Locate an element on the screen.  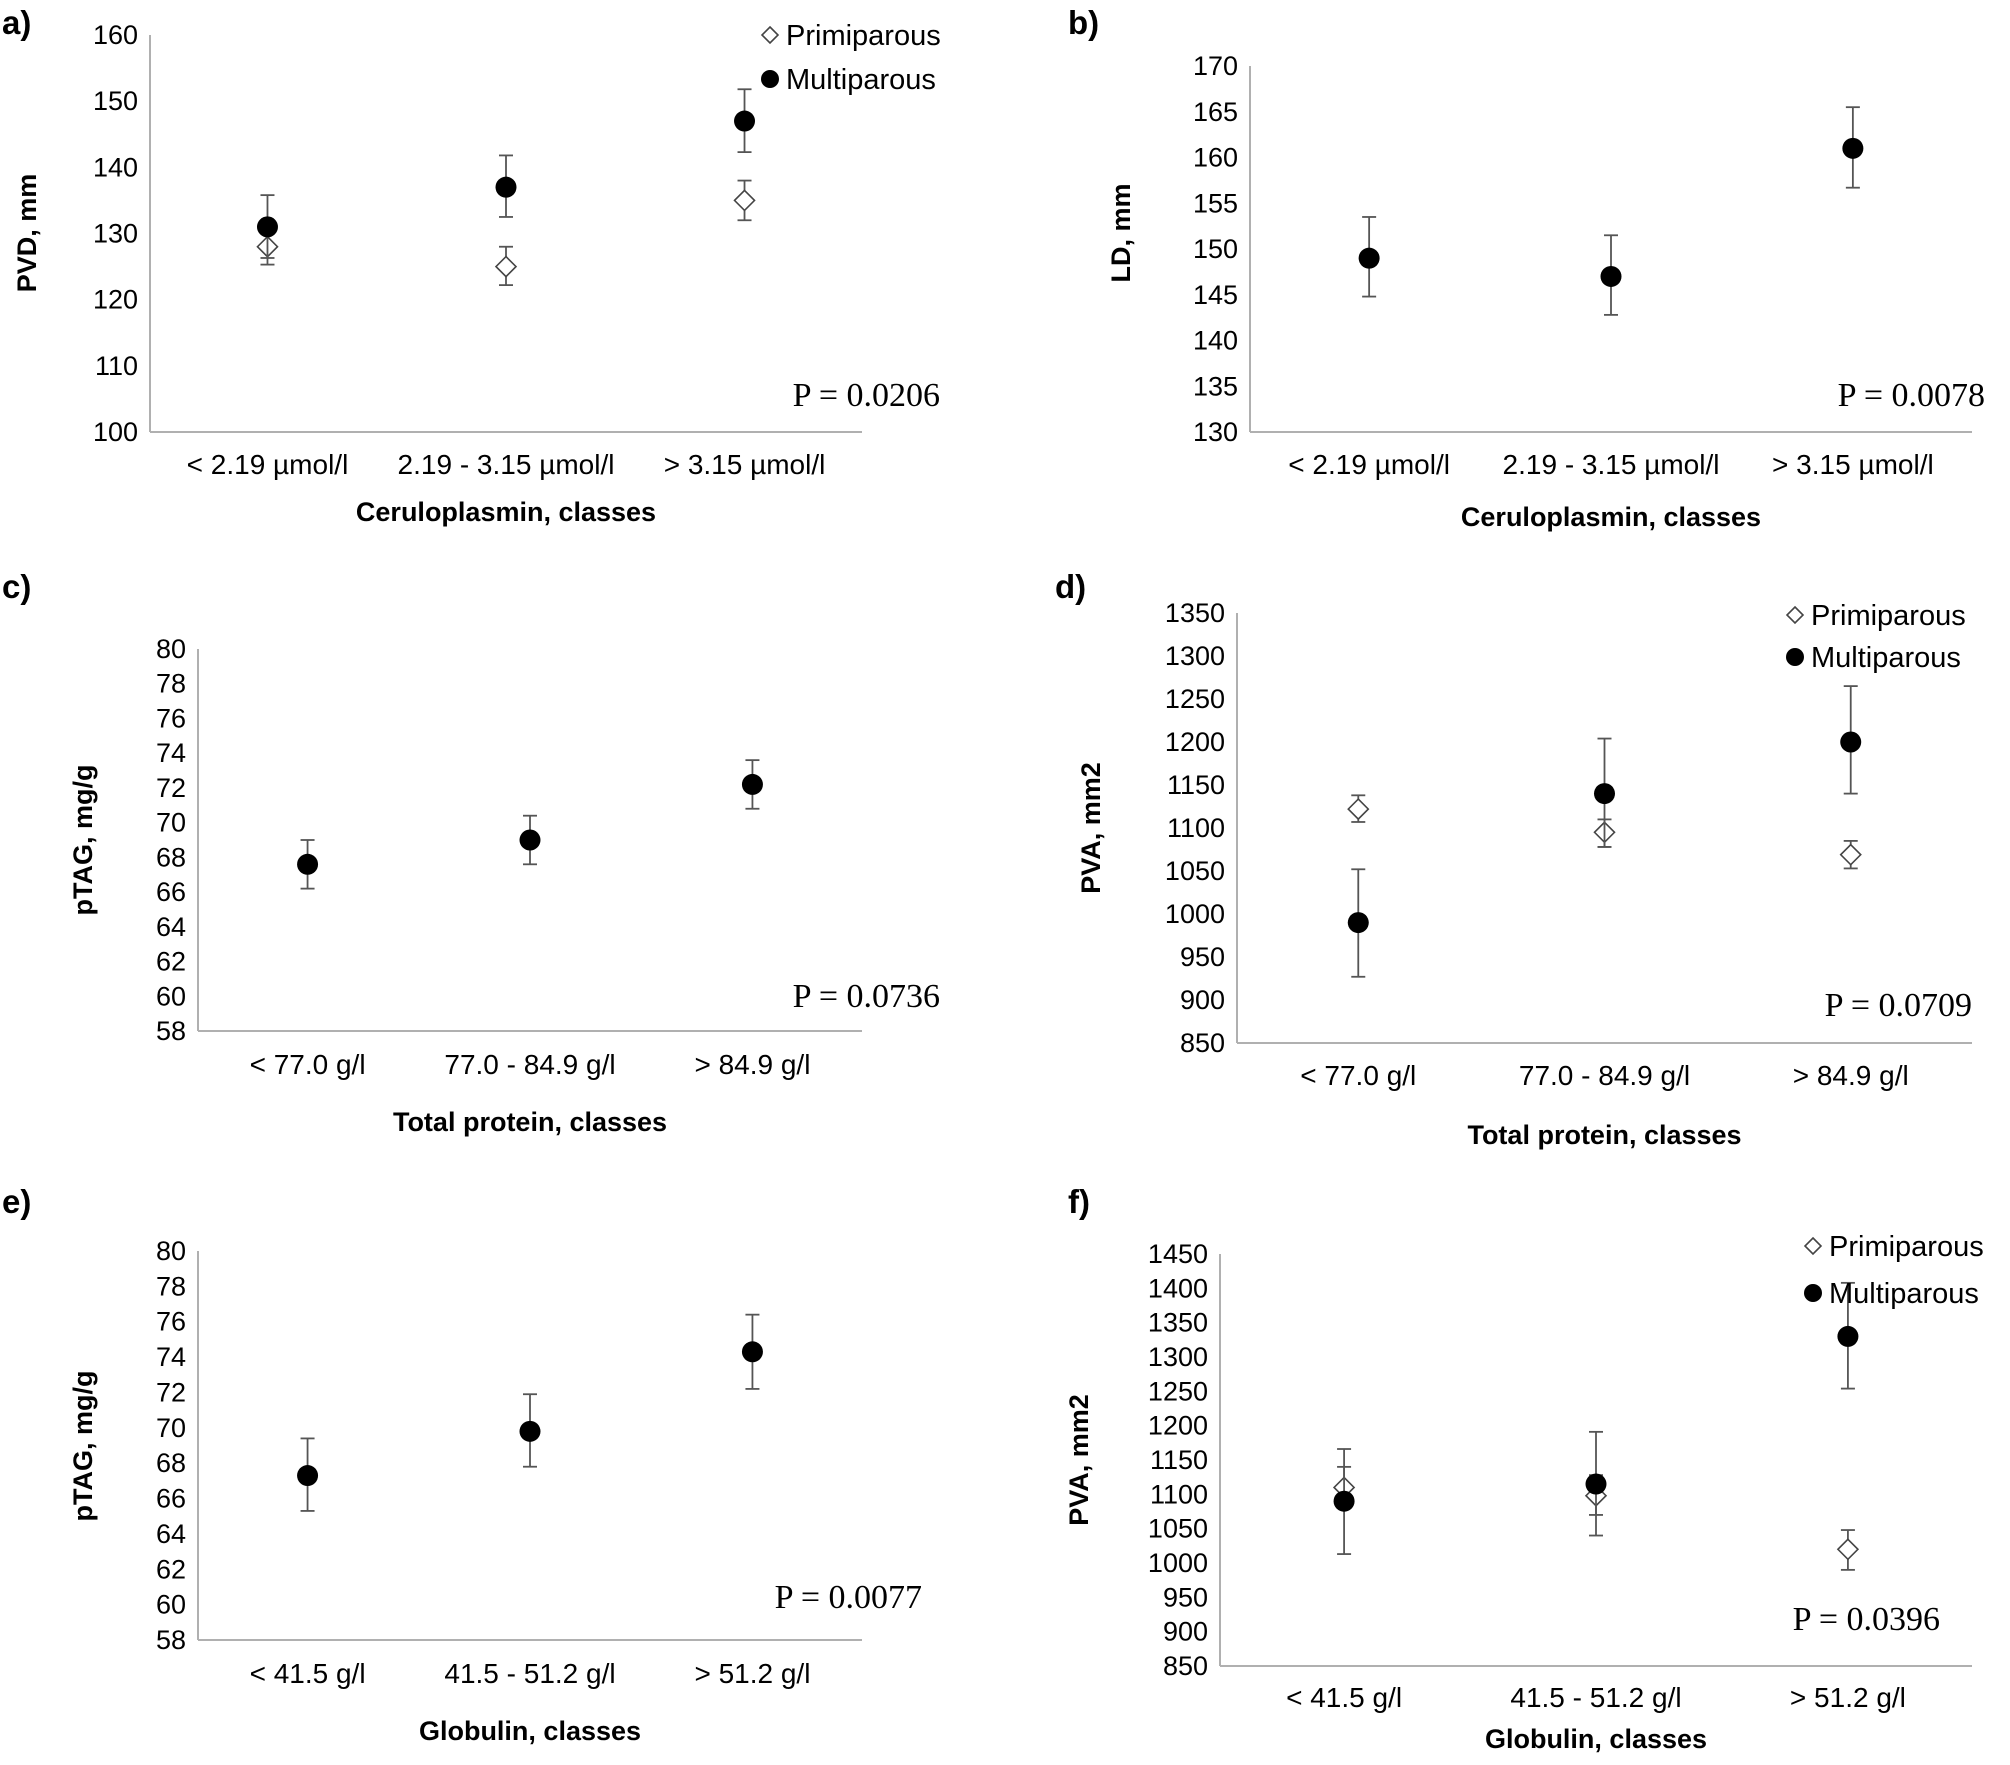
y-axis-title: PVD, mm is located at coordinates (27, 233).